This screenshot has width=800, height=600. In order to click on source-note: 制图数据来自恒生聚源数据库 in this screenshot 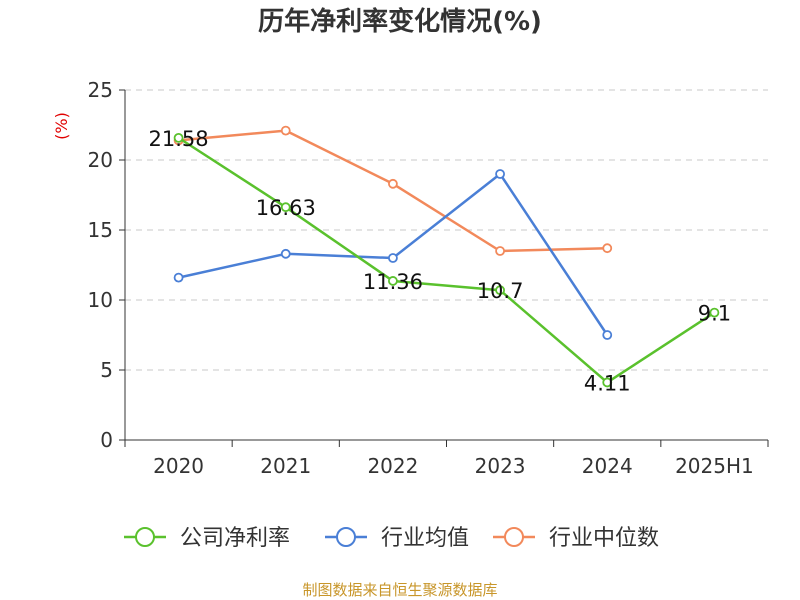, I will do `click(399, 590)`.